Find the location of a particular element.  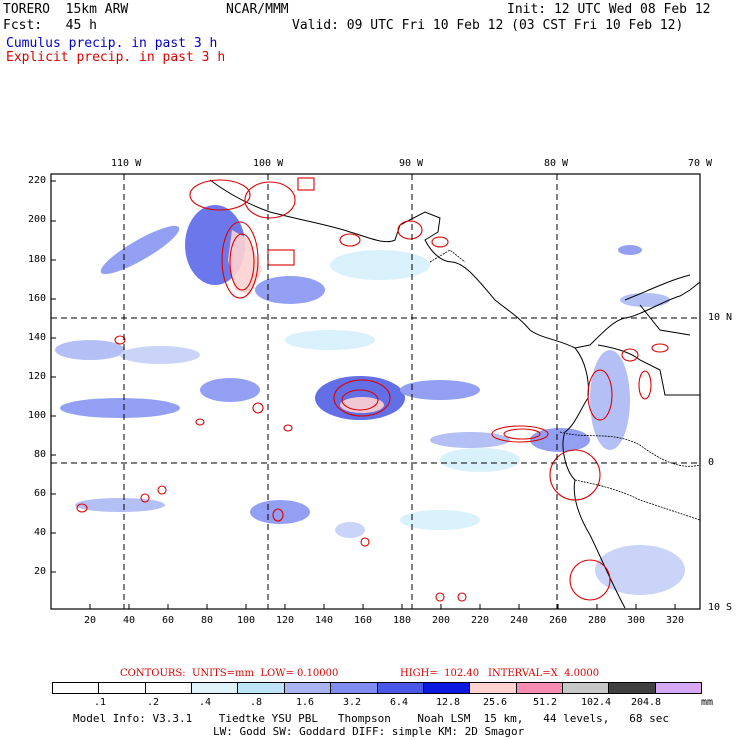

colorbar-label: 204.8 is located at coordinates (646, 702).